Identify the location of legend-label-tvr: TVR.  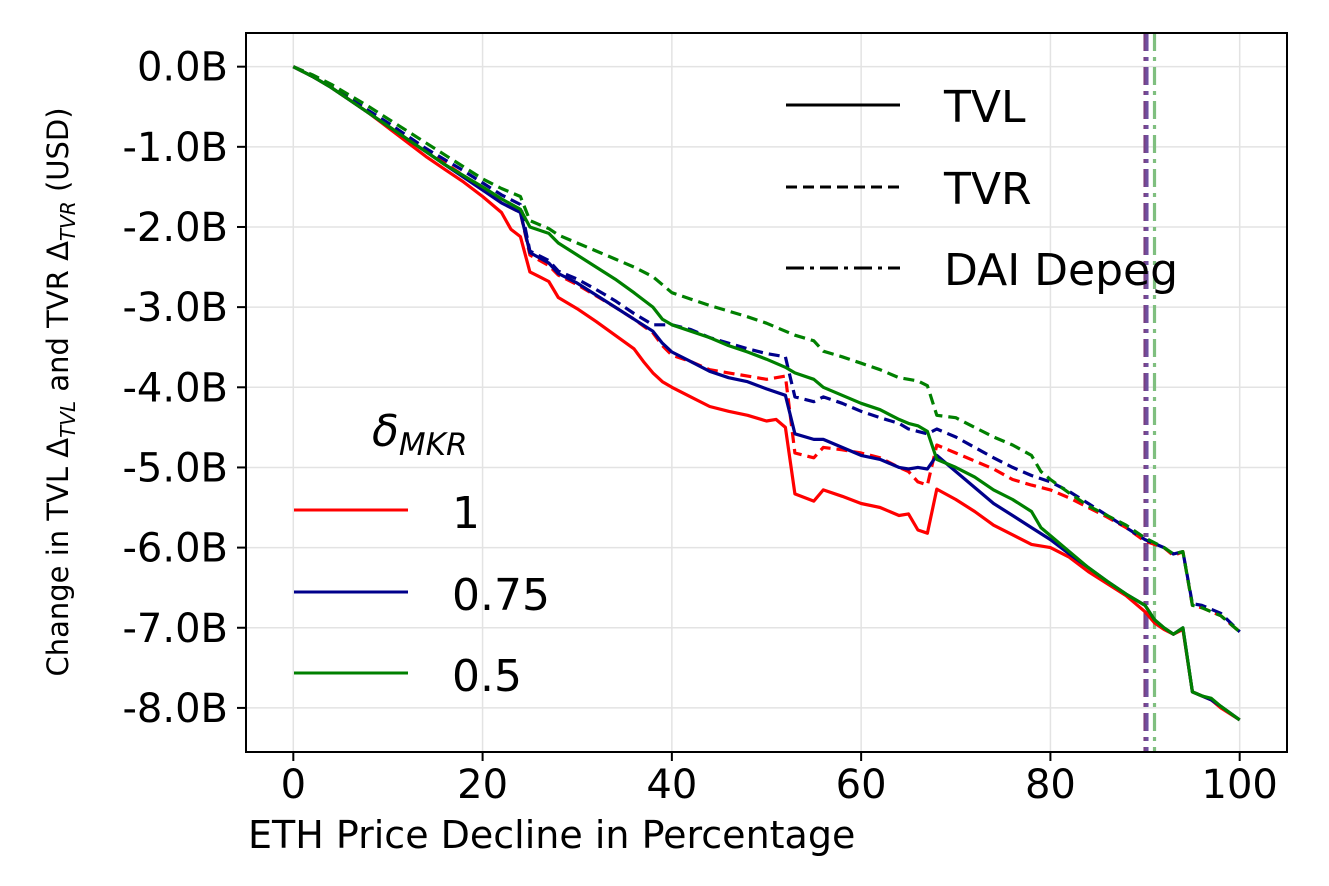
(987, 189).